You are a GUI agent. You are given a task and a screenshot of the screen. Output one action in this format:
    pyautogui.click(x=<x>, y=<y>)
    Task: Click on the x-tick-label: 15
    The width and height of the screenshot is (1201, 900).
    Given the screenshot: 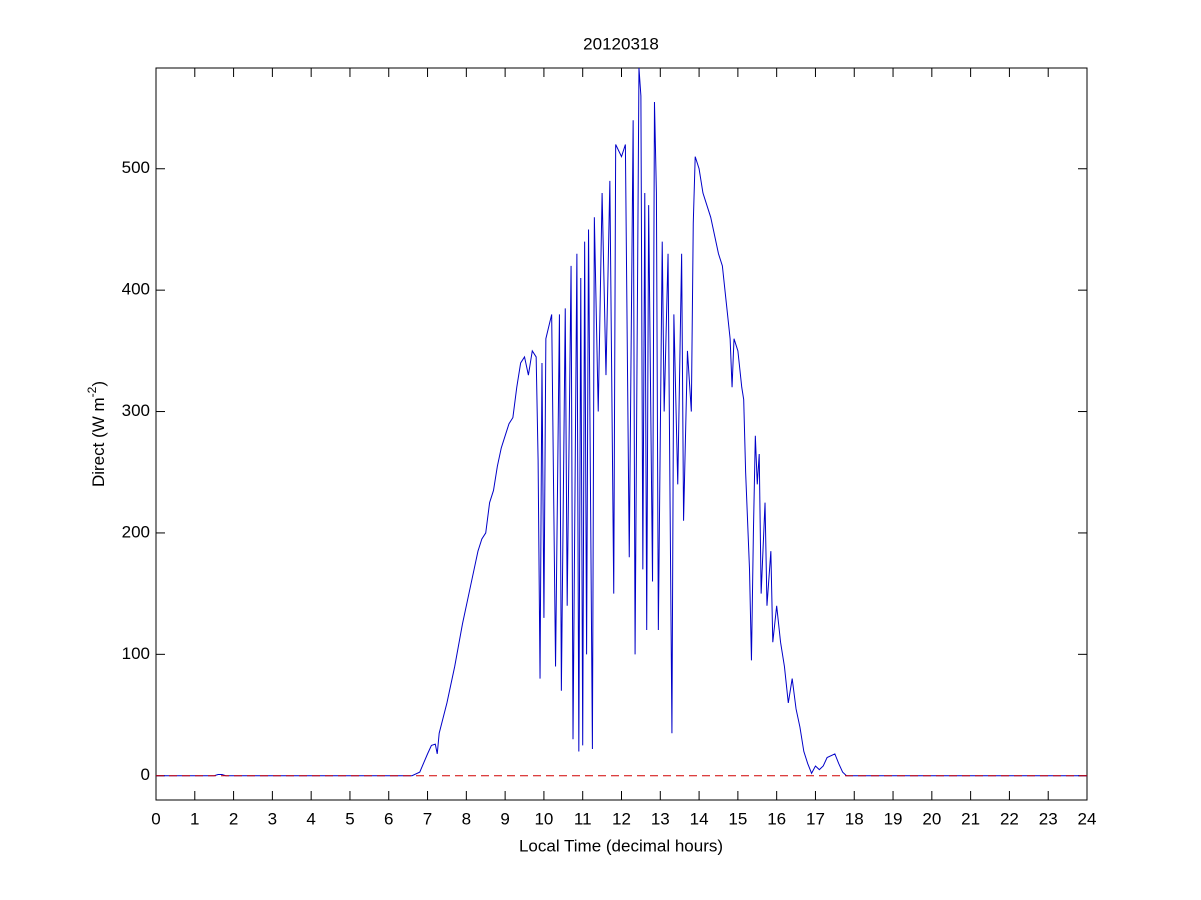 What is the action you would take?
    pyautogui.click(x=737, y=818)
    